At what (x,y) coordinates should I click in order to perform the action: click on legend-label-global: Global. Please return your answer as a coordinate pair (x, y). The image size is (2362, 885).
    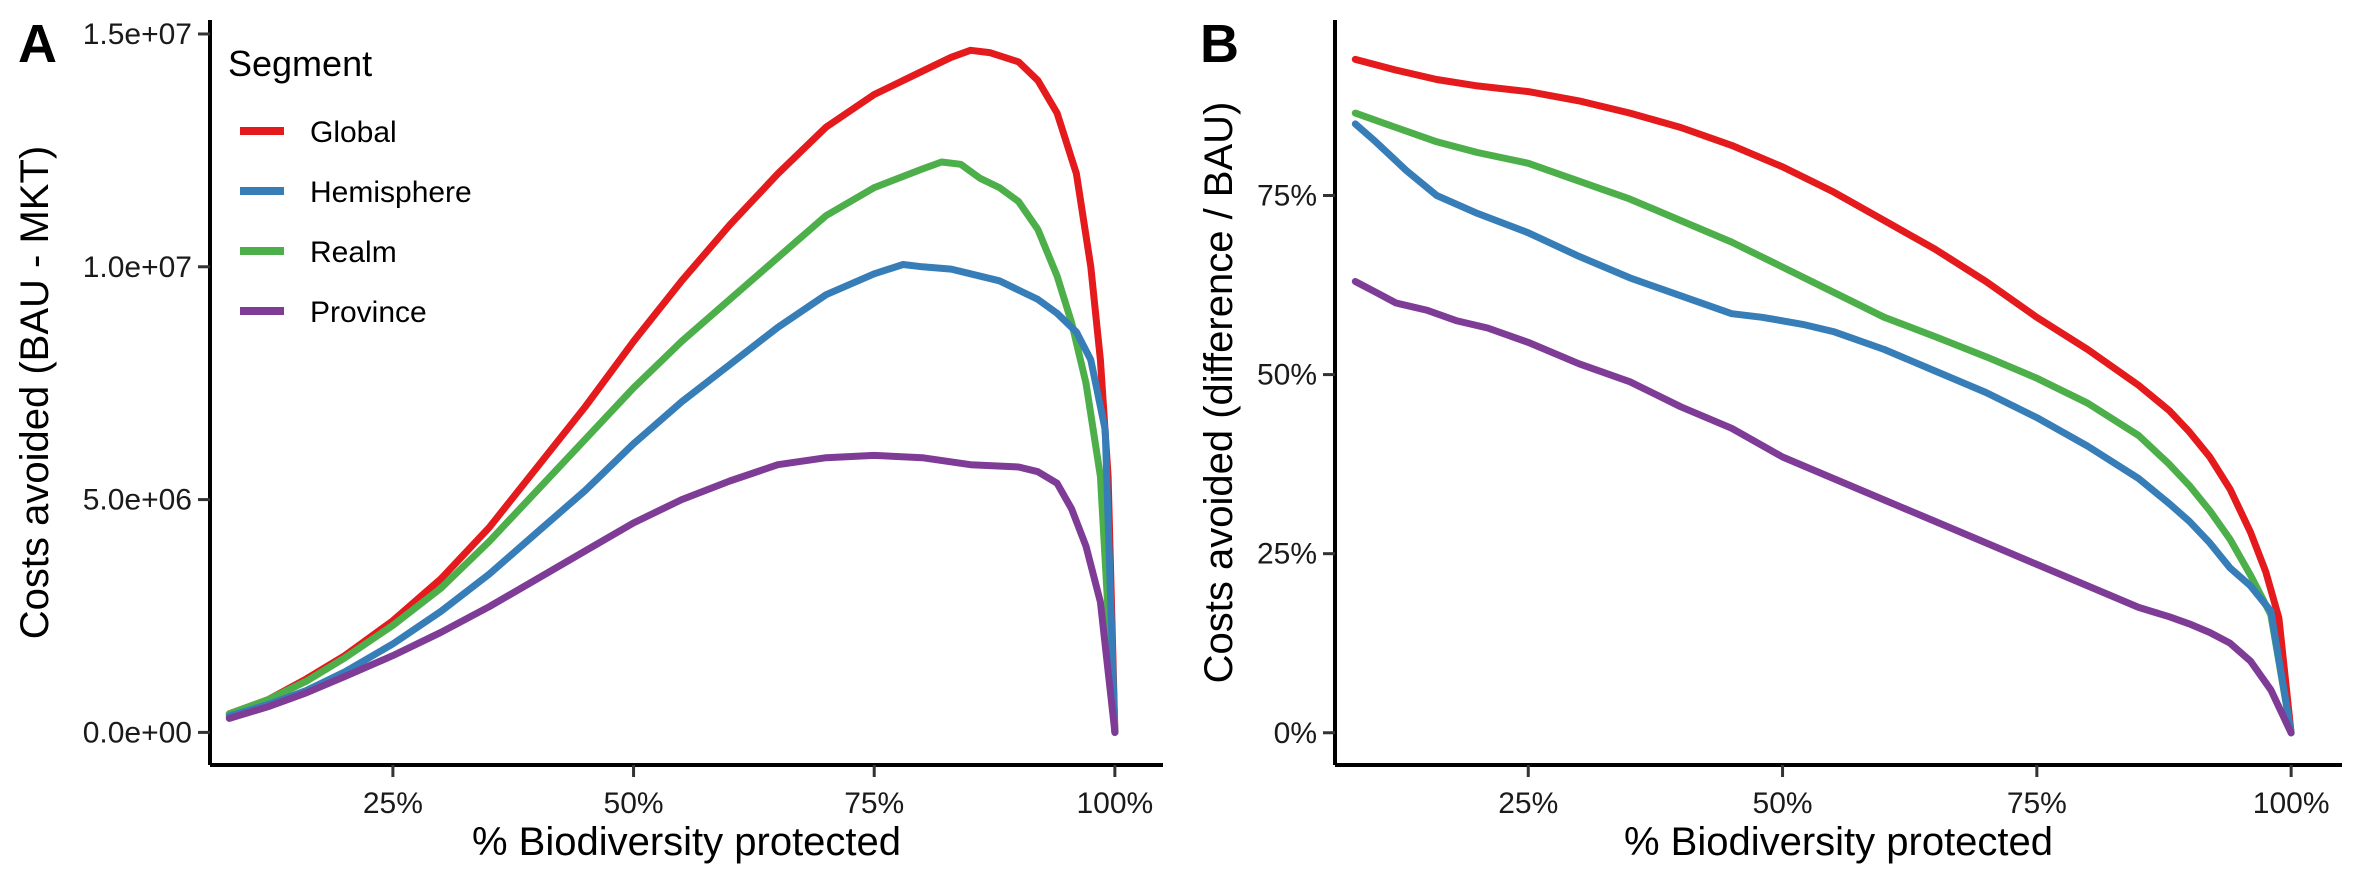
    Looking at the image, I should click on (353, 132).